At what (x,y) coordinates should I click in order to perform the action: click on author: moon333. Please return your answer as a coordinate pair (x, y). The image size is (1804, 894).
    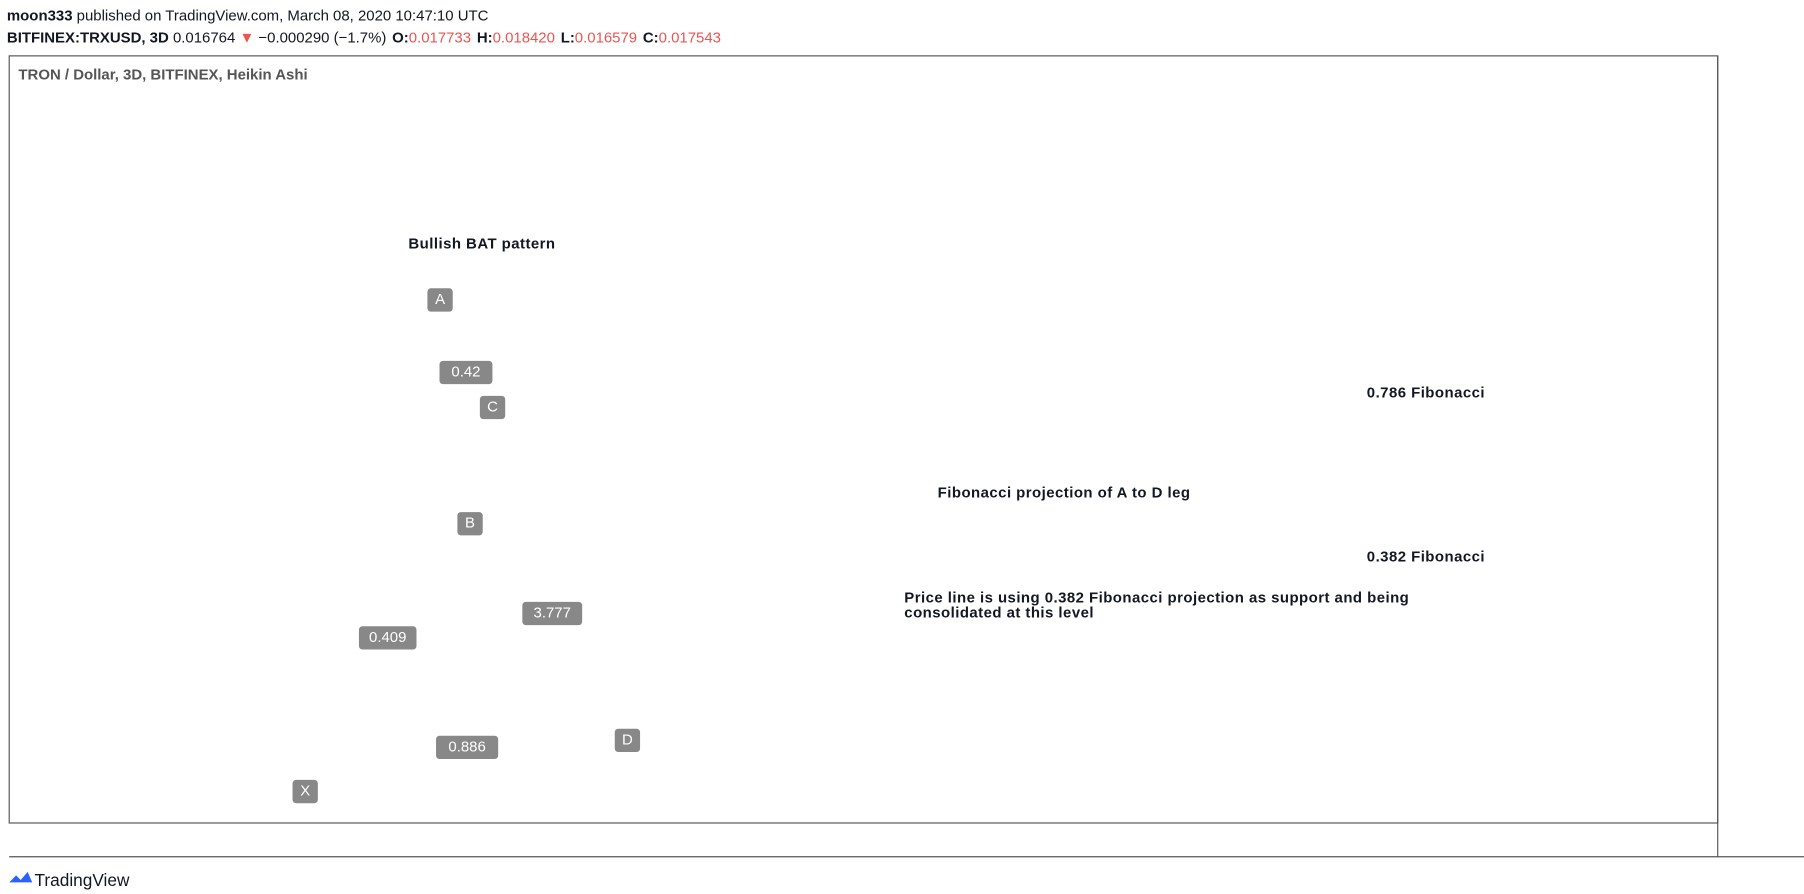
    Looking at the image, I should click on (40, 15).